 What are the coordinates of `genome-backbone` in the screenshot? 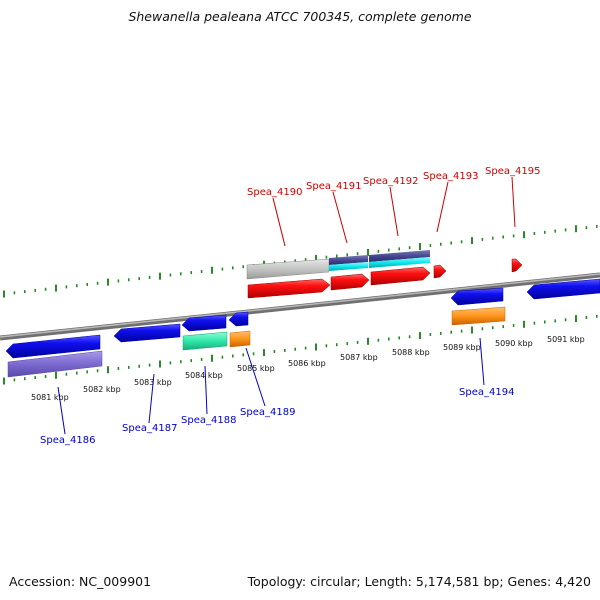 It's located at (300, 306).